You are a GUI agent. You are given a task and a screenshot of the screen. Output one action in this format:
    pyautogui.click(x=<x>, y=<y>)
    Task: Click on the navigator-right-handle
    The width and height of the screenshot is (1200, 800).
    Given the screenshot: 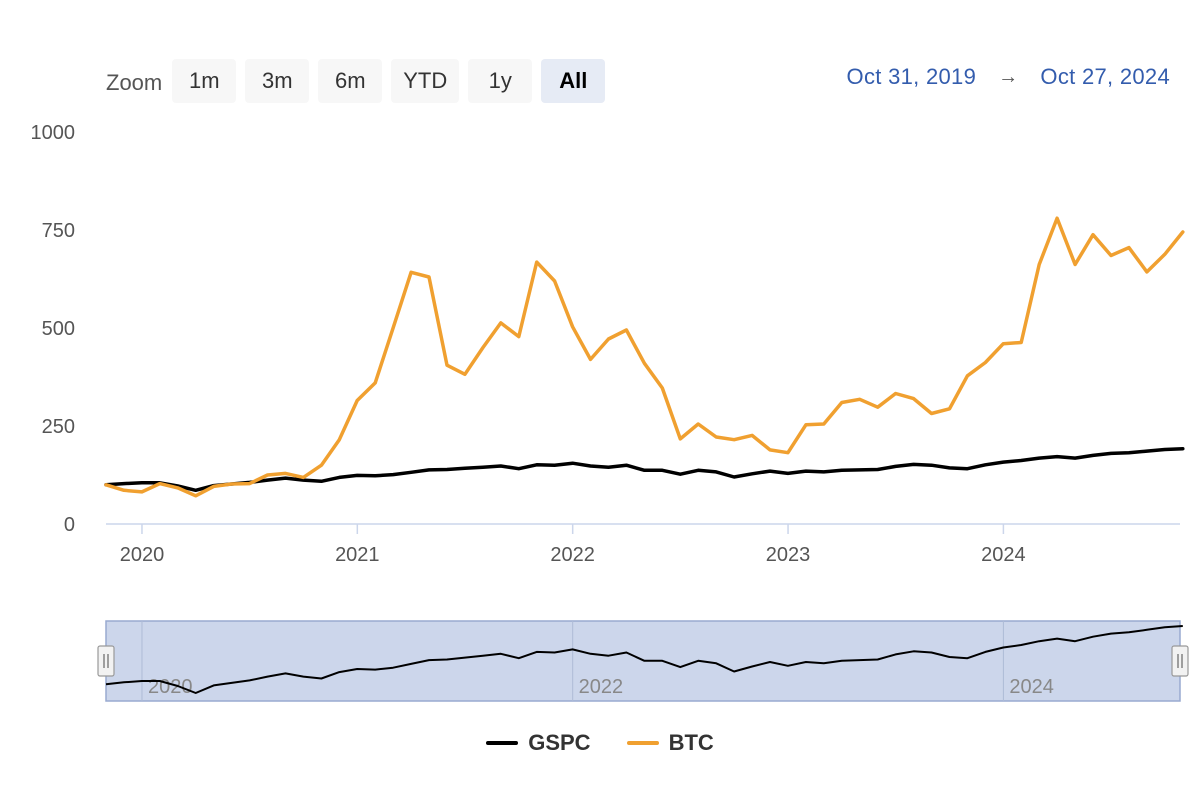 What is the action you would take?
    pyautogui.click(x=1180, y=661)
    